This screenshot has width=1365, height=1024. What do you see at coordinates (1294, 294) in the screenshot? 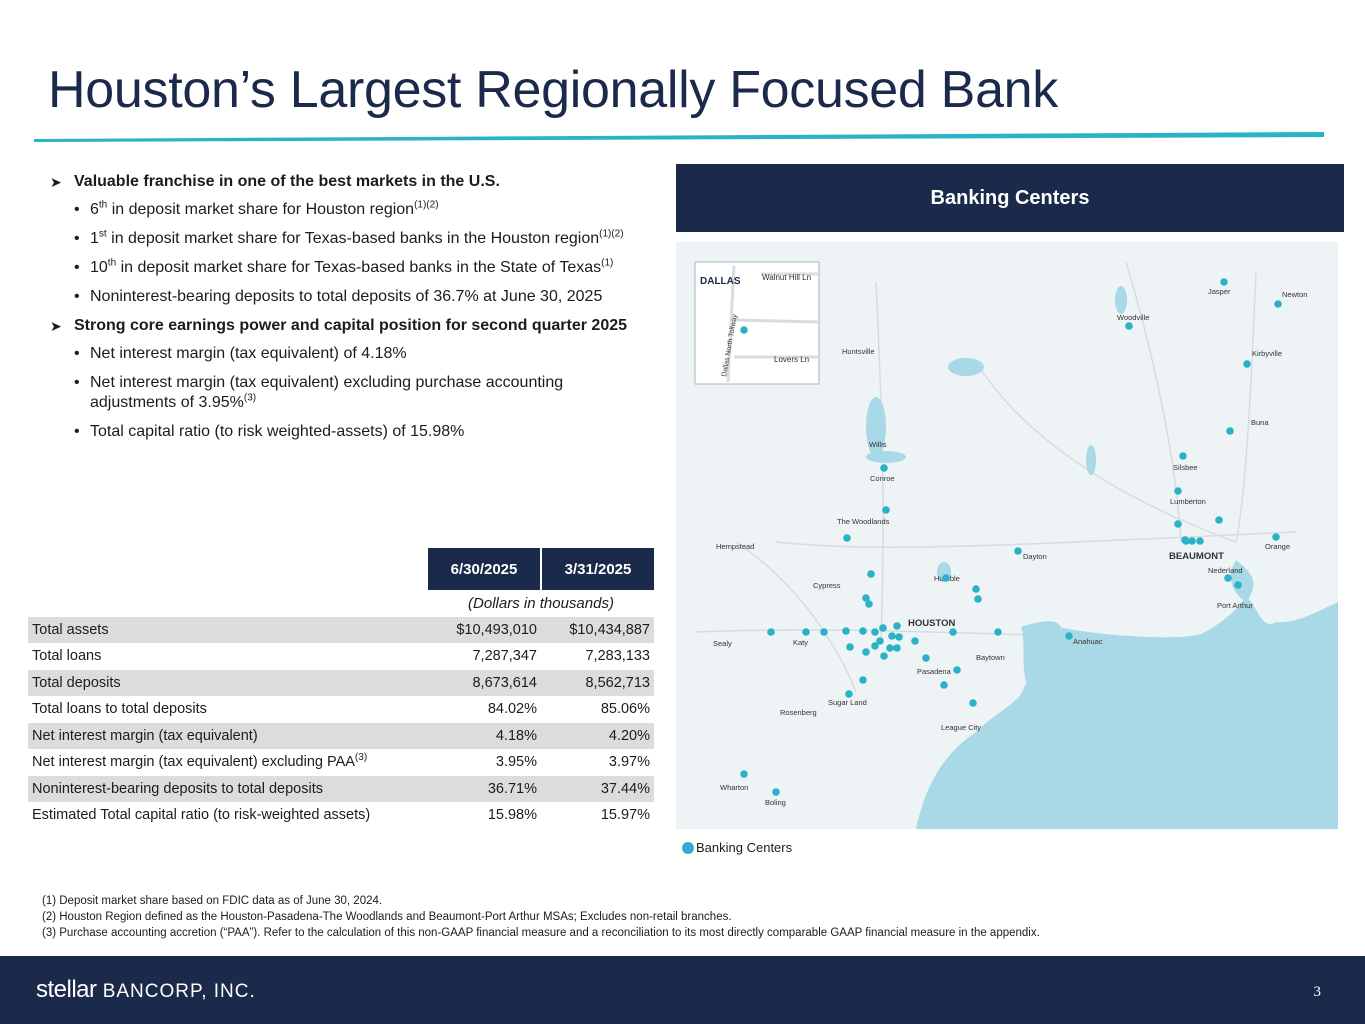
I see `city-label: Newton` at bounding box center [1294, 294].